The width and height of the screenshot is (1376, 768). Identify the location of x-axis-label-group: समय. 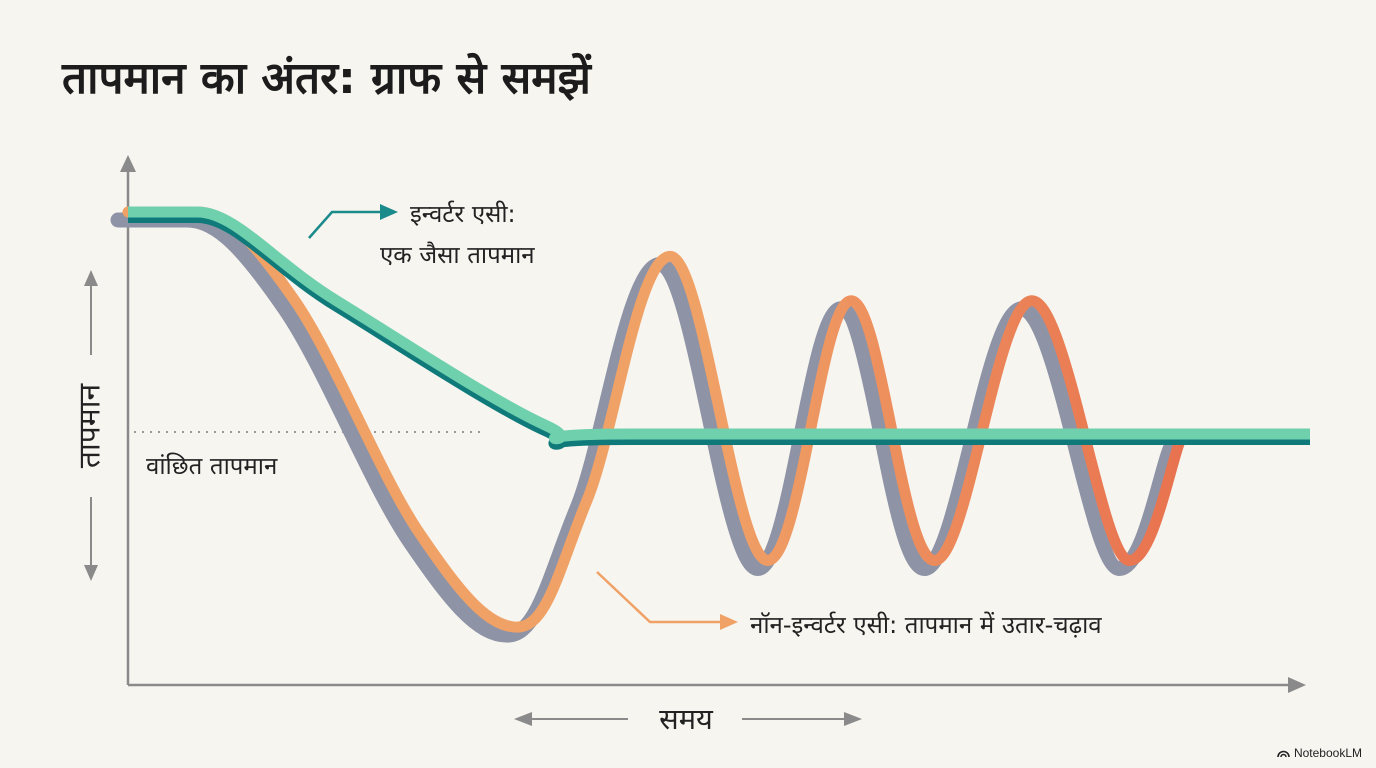
(688, 719).